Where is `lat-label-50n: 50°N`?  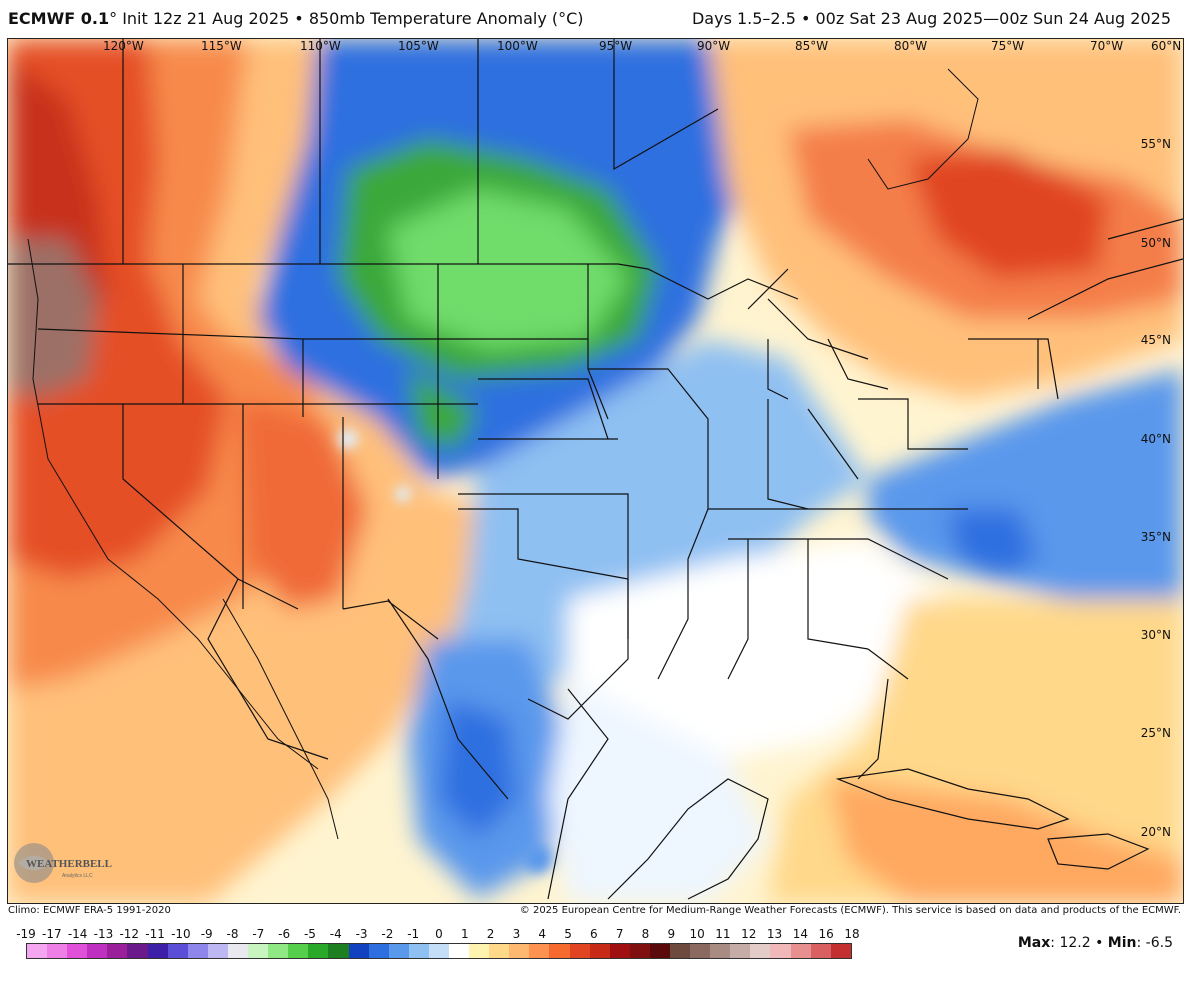
lat-label-50n: 50°N is located at coordinates (1155, 243).